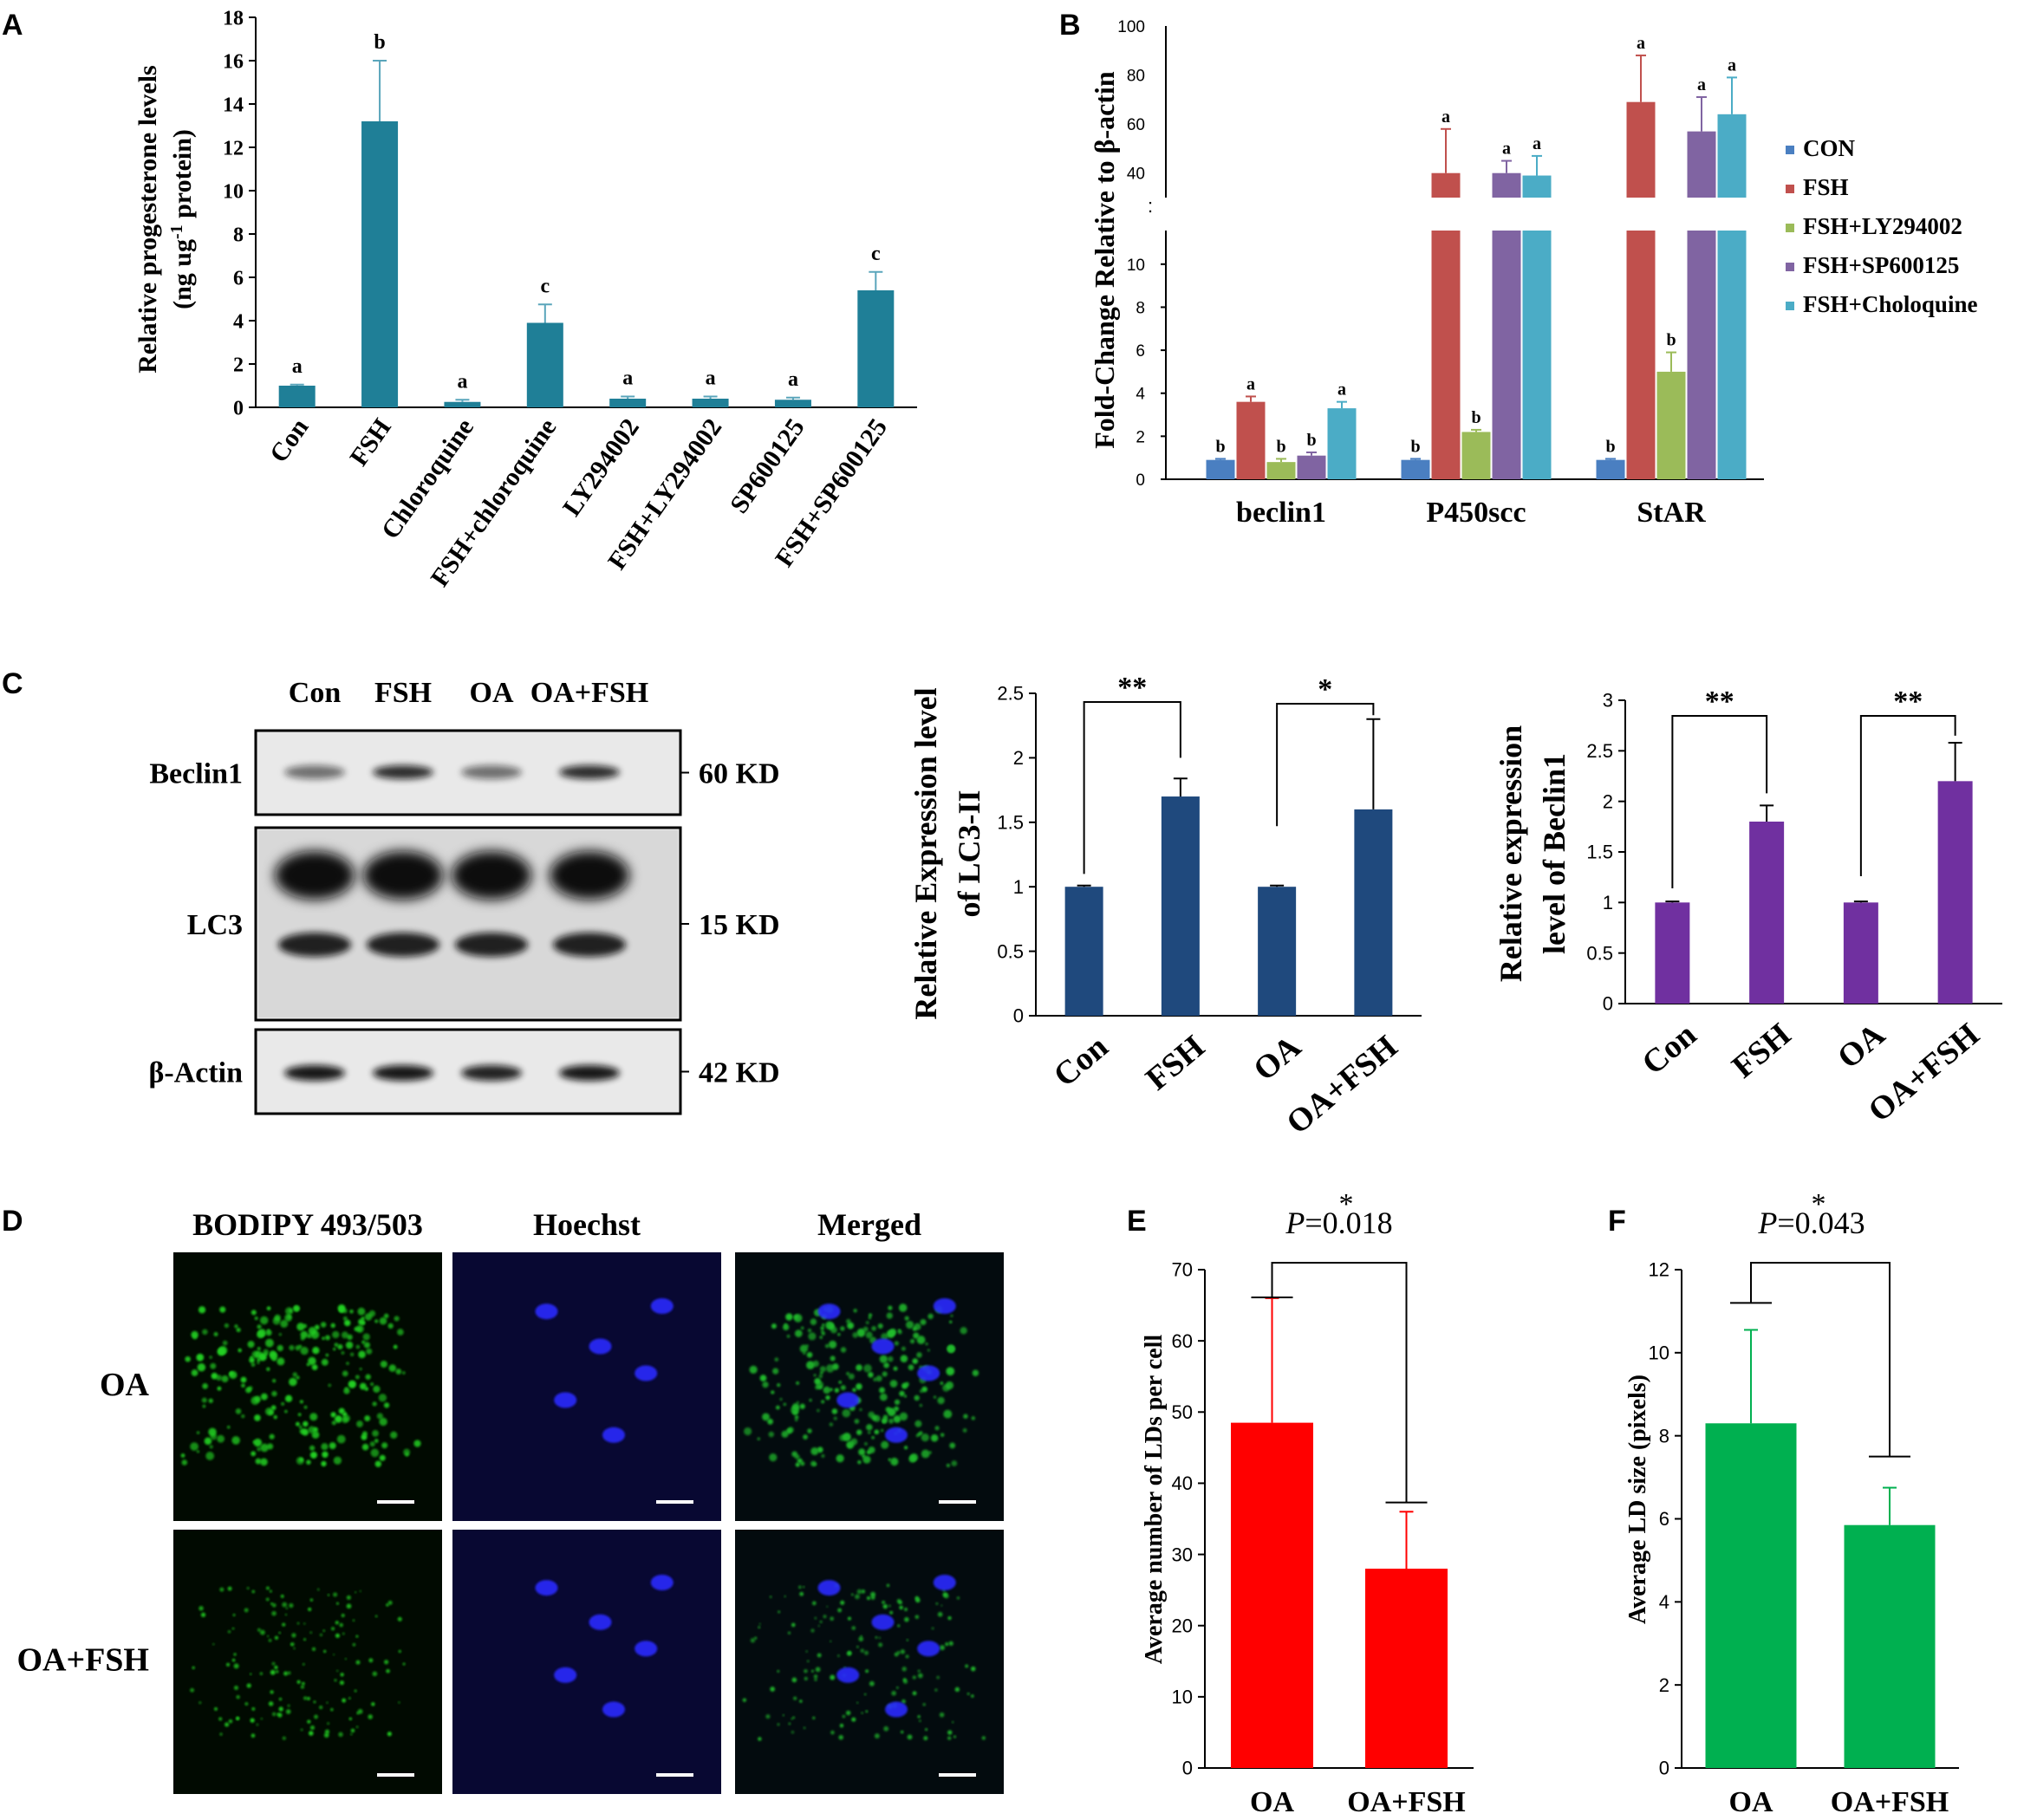  Describe the element at coordinates (1537, 186) in the screenshot. I see `bar-fsh-choloquine-p450scc-upper` at that location.